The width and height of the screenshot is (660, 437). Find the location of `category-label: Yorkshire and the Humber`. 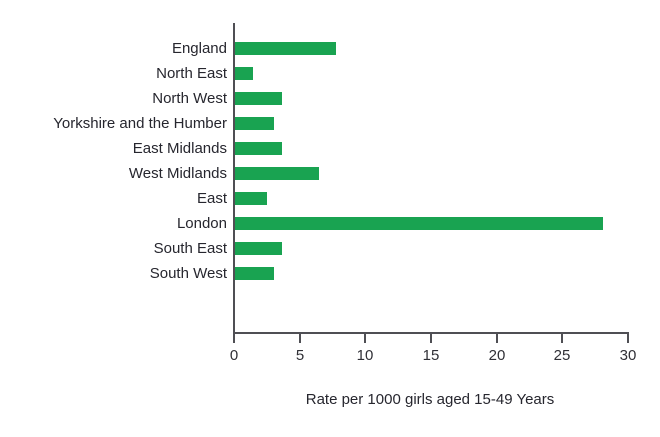

category-label: Yorkshire and the Humber is located at coordinates (140, 123).